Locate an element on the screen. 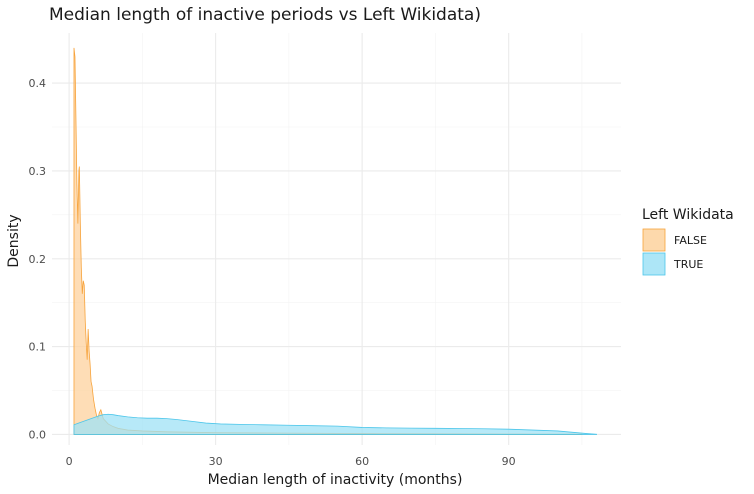 The height and width of the screenshot is (494, 754). y-tick-label: 0.1 is located at coordinates (38, 347).